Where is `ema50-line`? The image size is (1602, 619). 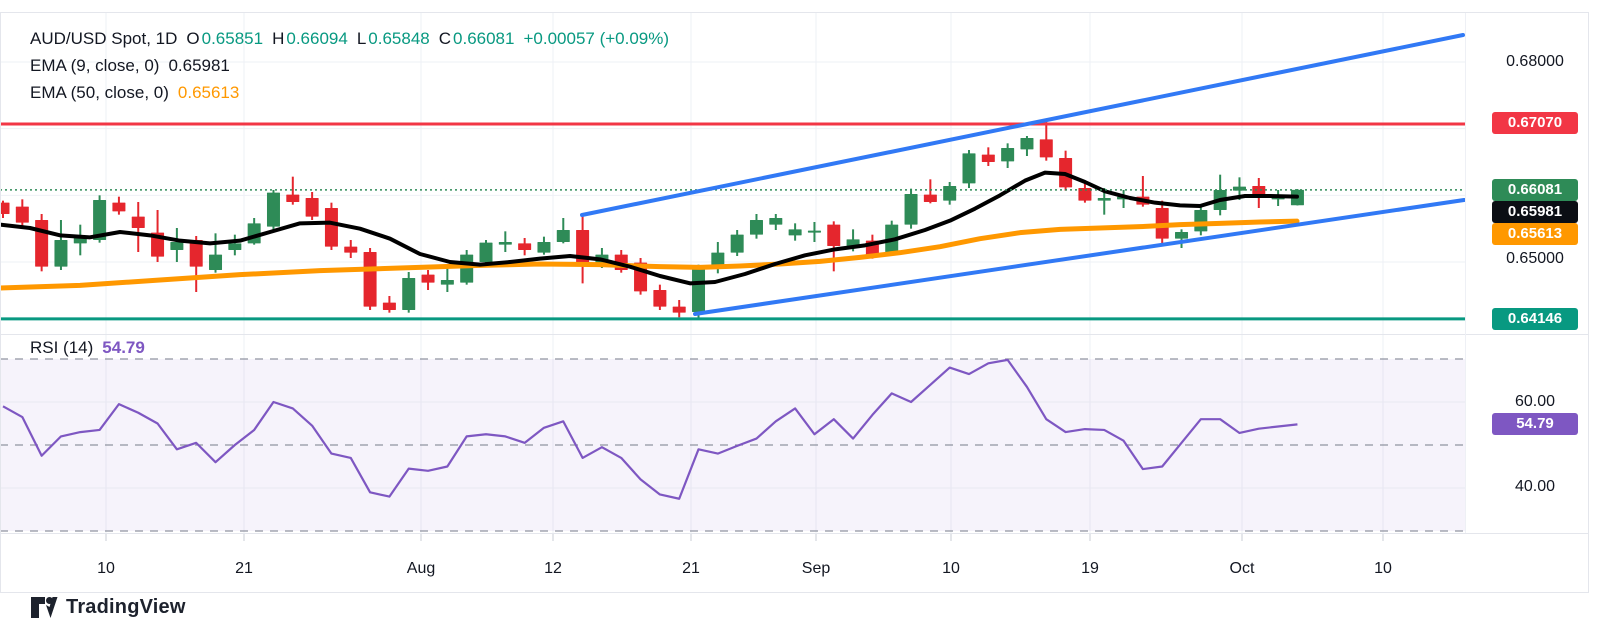
ema50-line is located at coordinates (650, 254).